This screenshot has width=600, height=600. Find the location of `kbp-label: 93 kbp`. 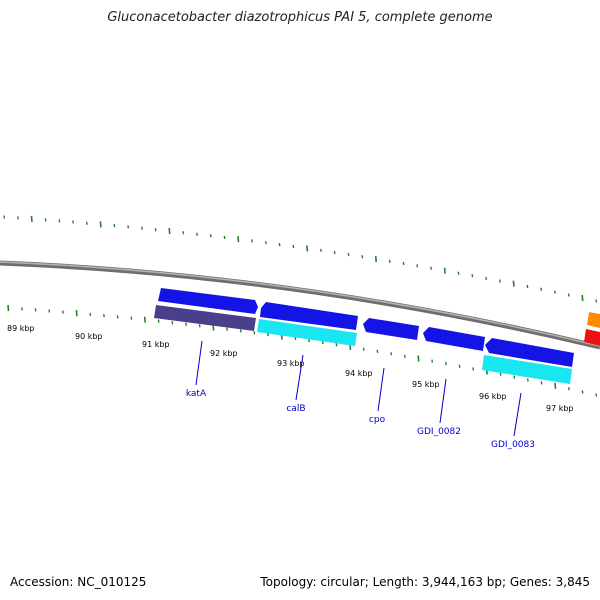

kbp-label: 93 kbp is located at coordinates (291, 363).